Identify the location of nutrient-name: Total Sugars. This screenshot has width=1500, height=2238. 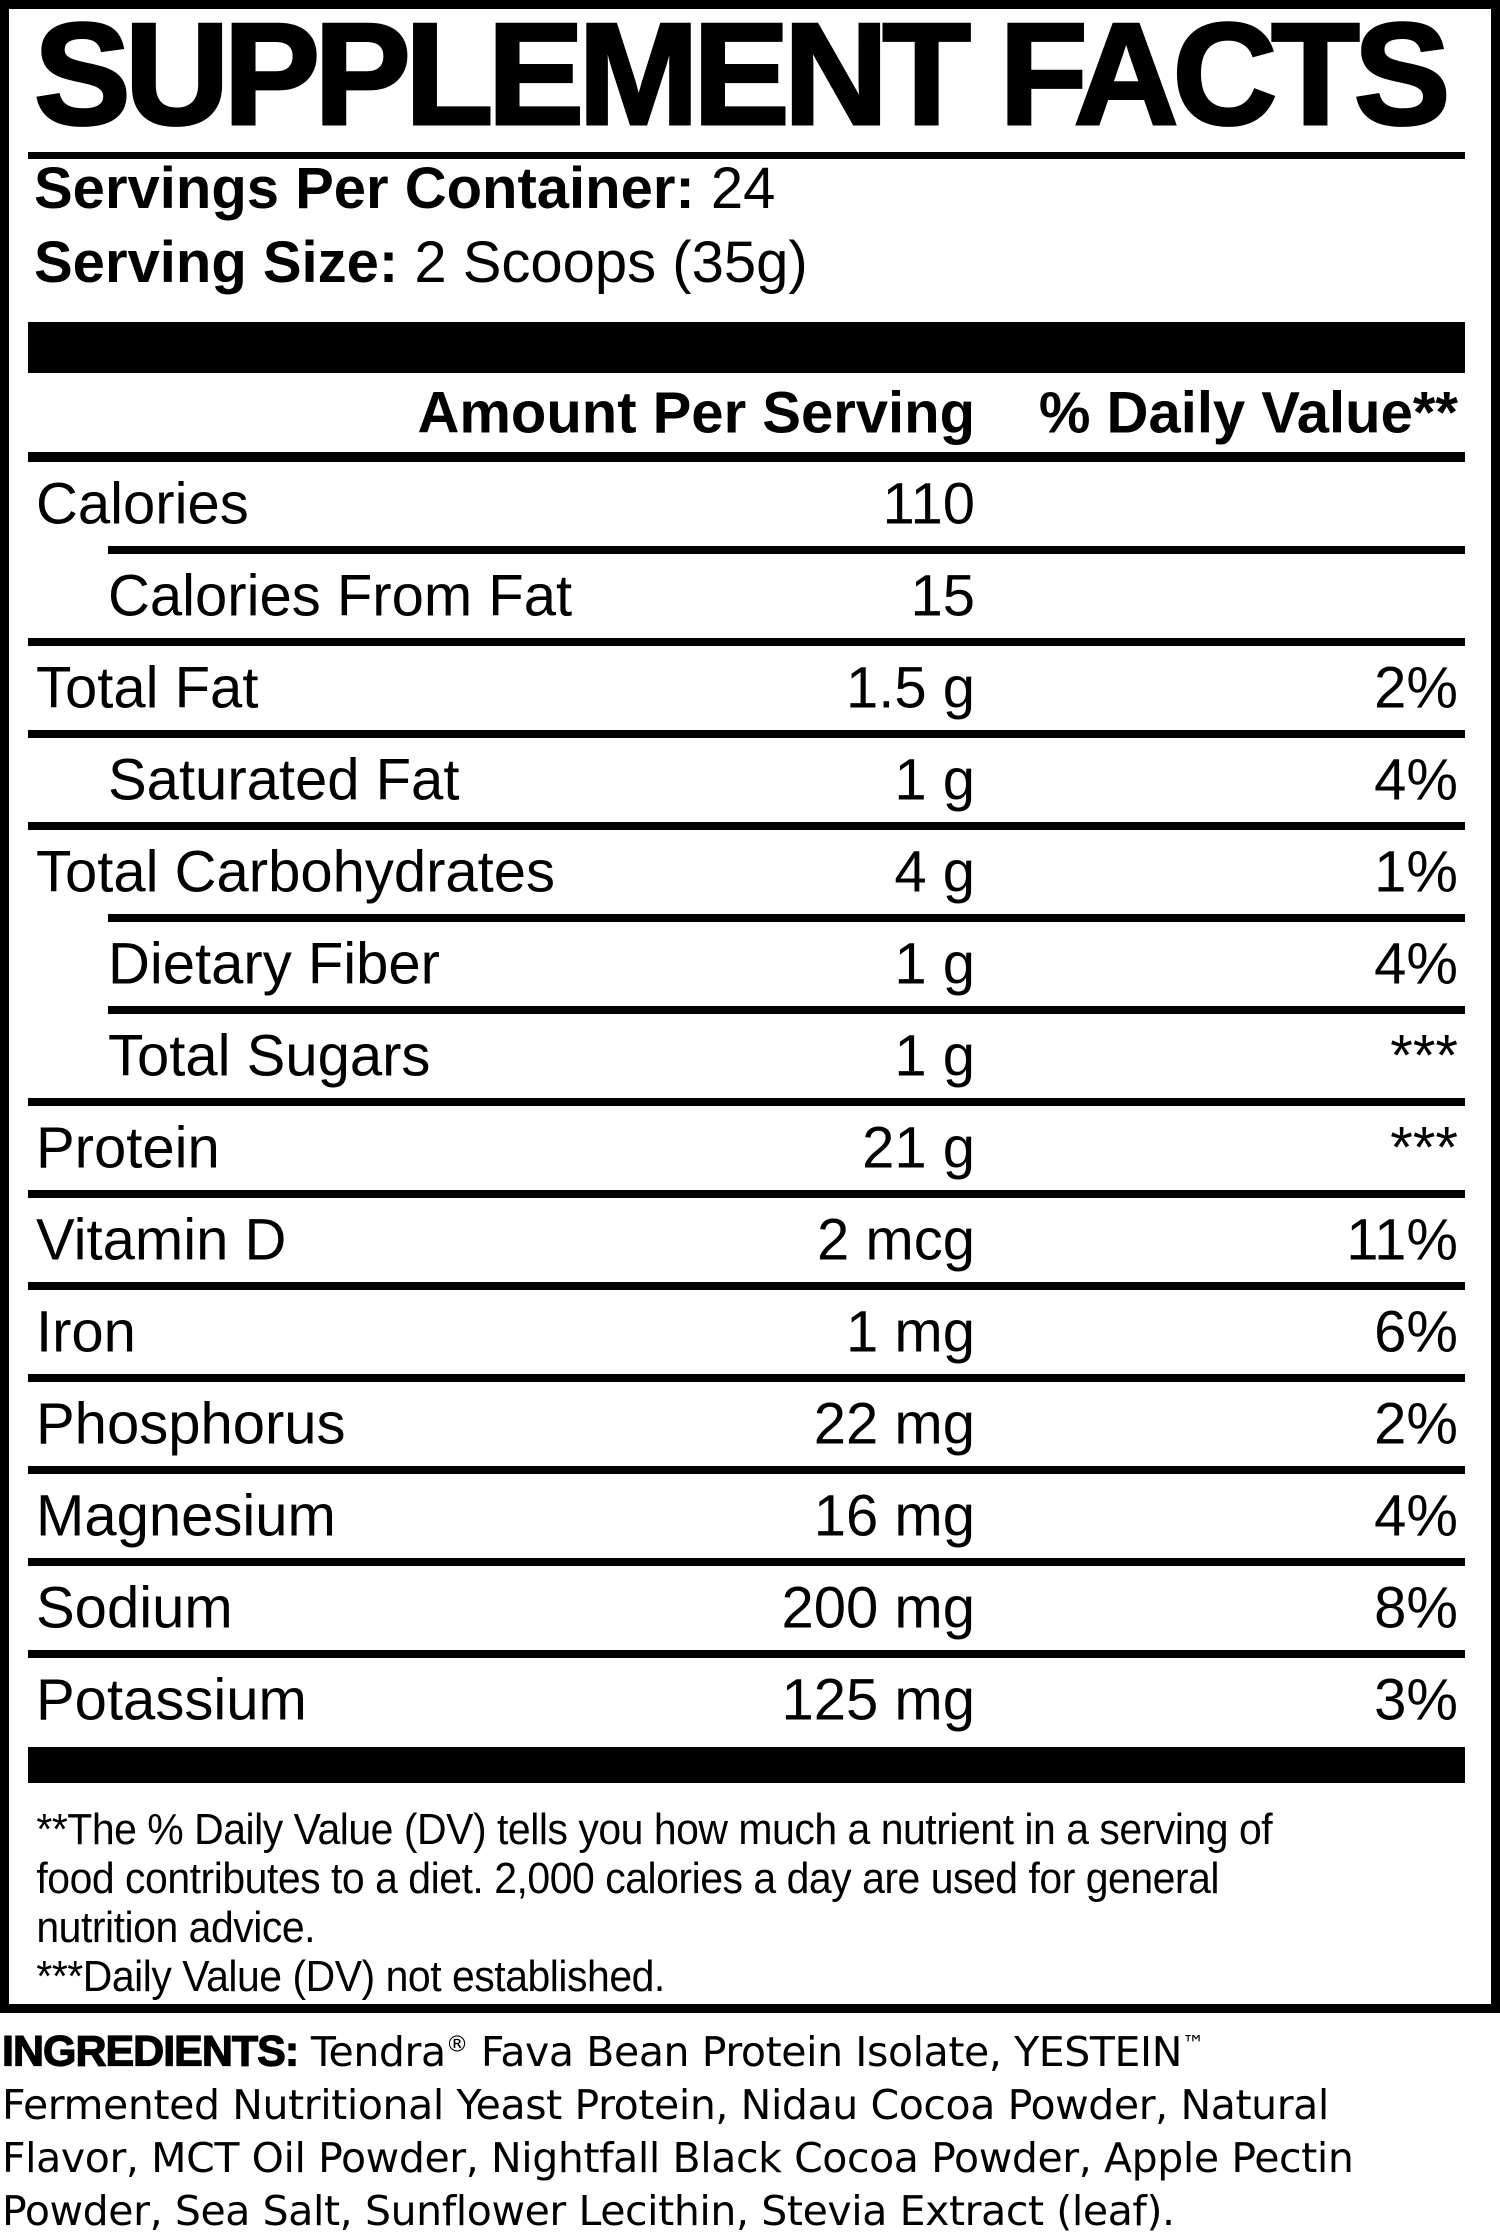
(269, 1056).